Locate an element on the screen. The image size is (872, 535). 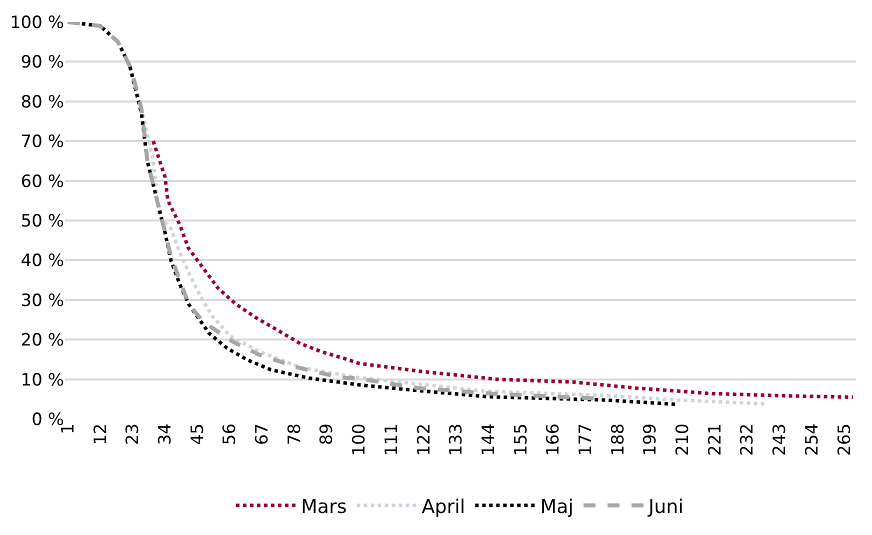
legend-label: Juni is located at coordinates (666, 507).